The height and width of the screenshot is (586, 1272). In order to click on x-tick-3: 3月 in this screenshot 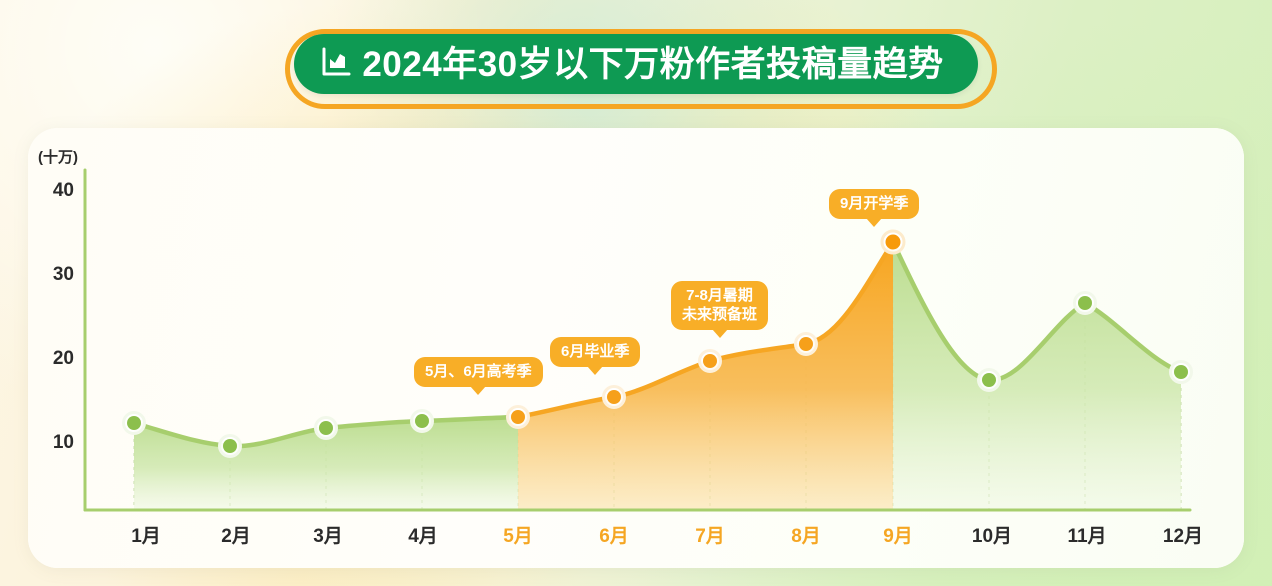, I will do `click(328, 536)`.